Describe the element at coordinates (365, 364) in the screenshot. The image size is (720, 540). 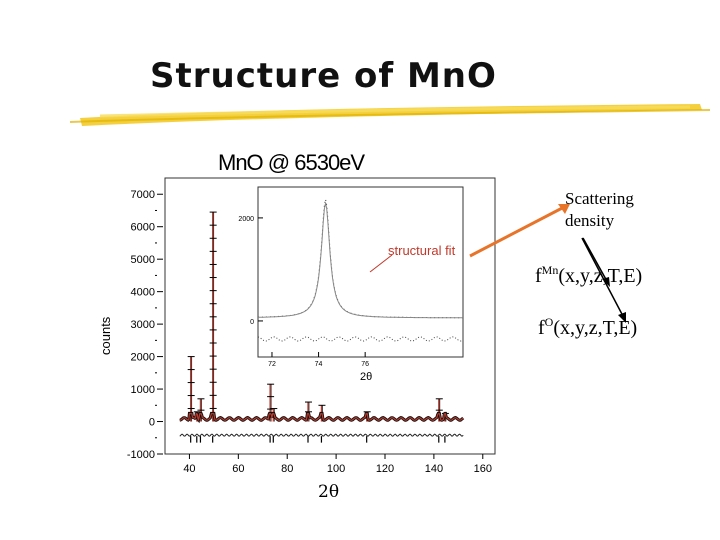
I see `inset-x-tick-label: 76` at that location.